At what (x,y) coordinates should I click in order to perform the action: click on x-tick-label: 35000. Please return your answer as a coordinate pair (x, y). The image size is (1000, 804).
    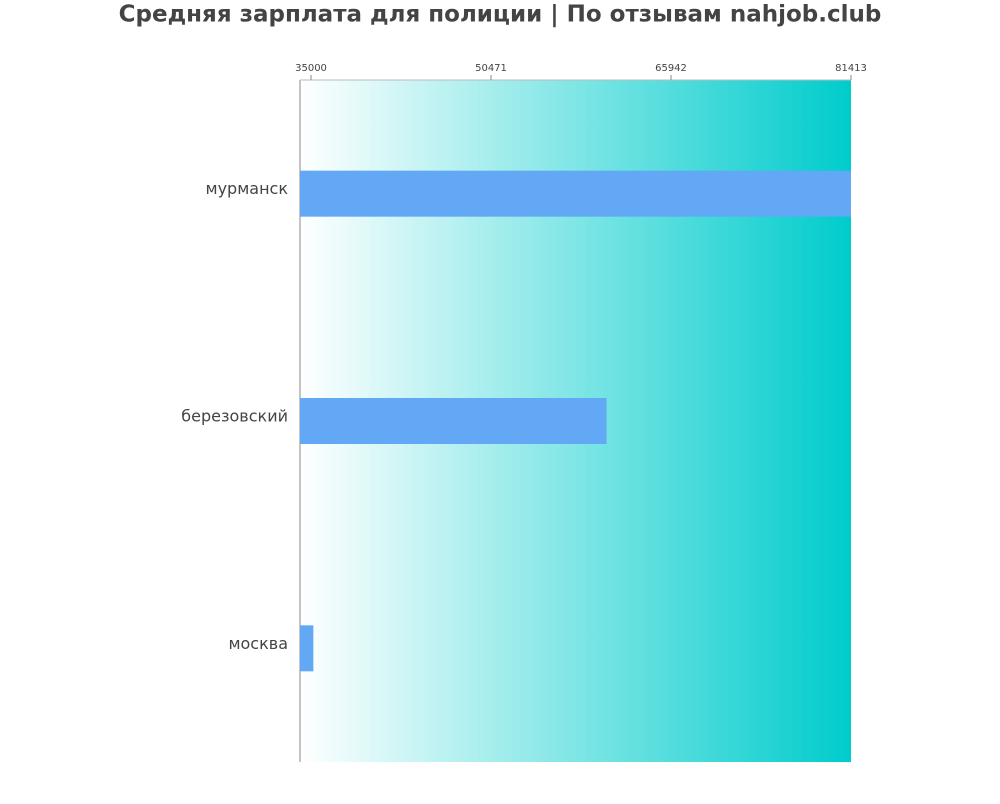
    Looking at the image, I should click on (311, 68).